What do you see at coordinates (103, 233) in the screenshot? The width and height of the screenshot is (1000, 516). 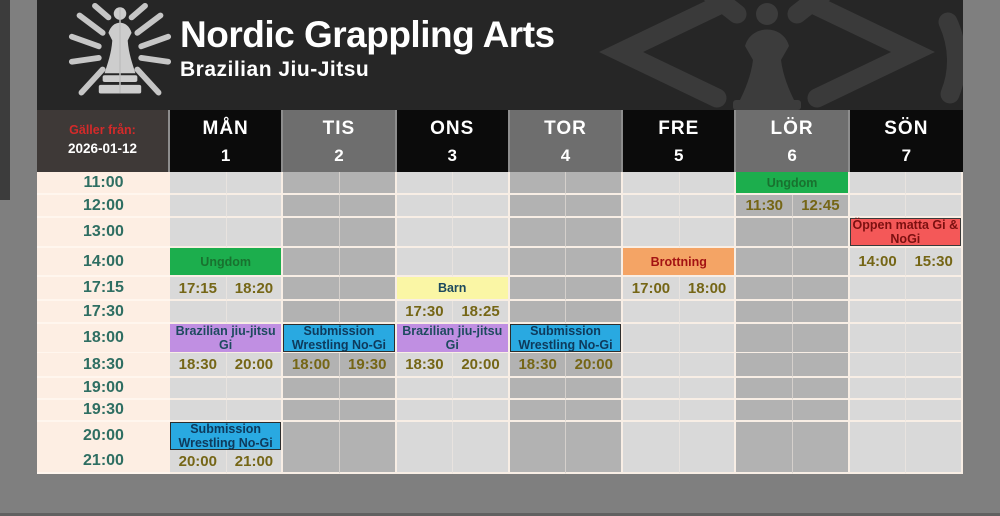 I see `time-label: 13:00` at bounding box center [103, 233].